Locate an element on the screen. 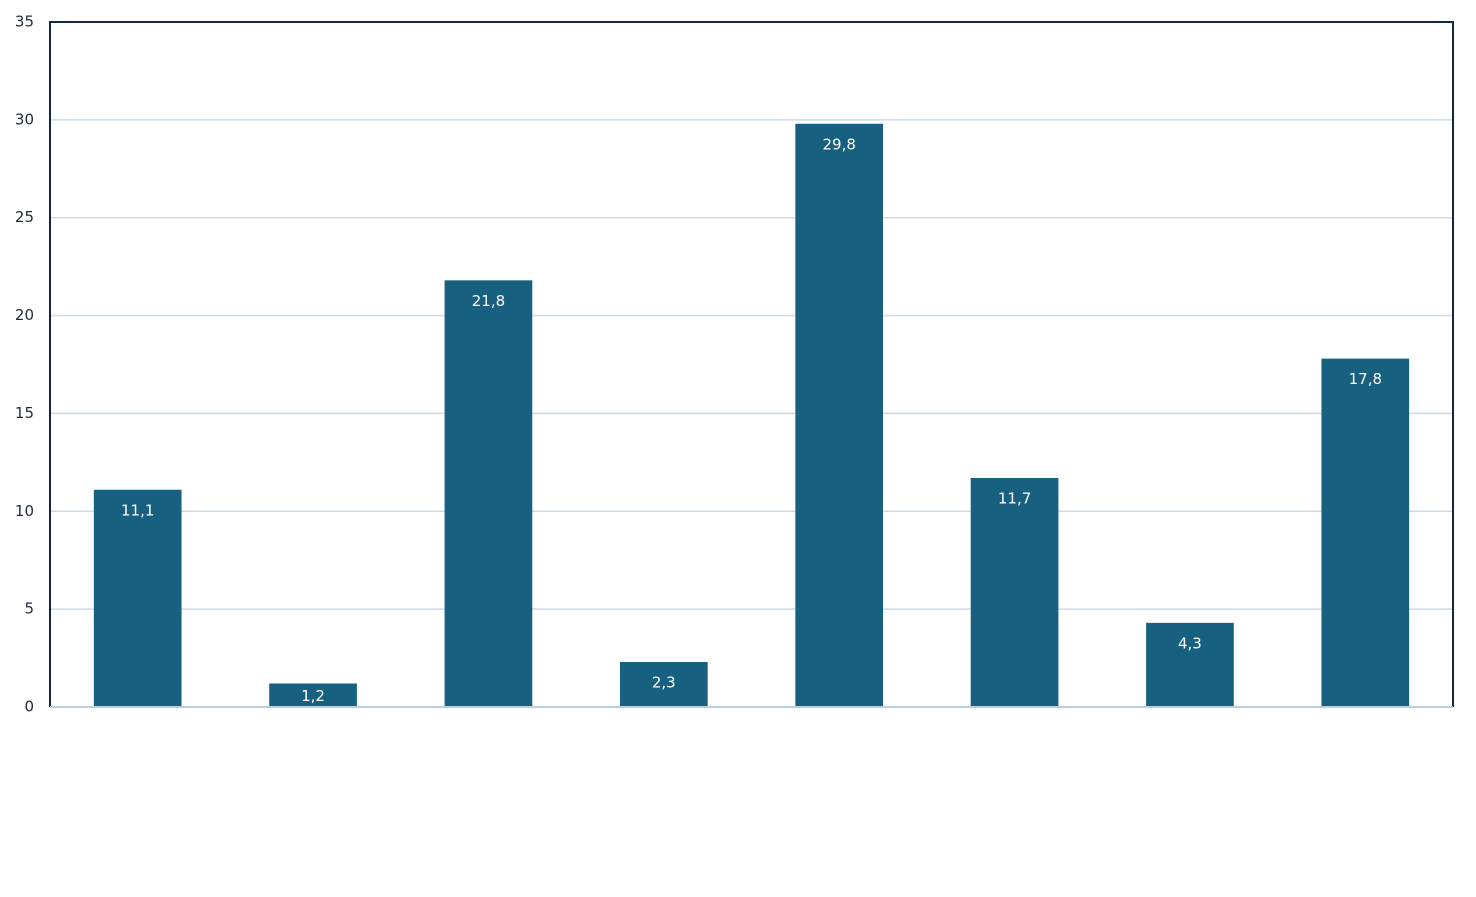  value-label: 11,1 is located at coordinates (137, 510).